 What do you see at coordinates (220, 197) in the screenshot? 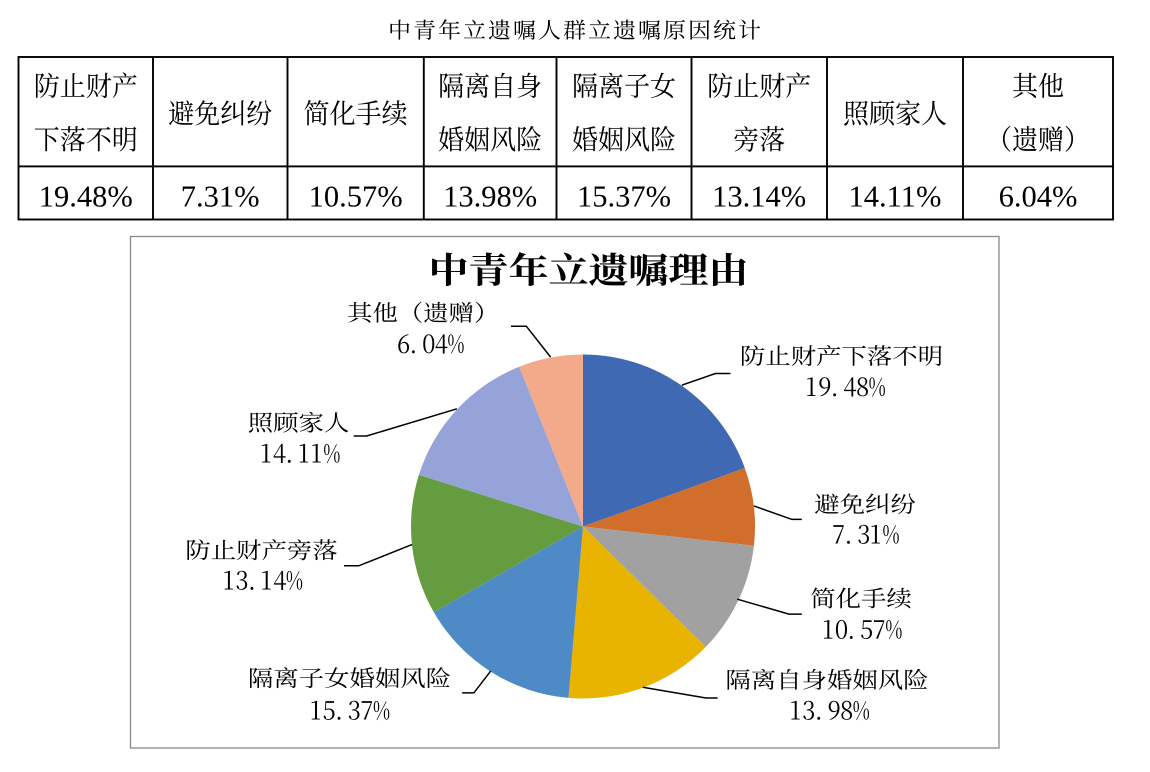
I see `svg-text: 7.31%` at bounding box center [220, 197].